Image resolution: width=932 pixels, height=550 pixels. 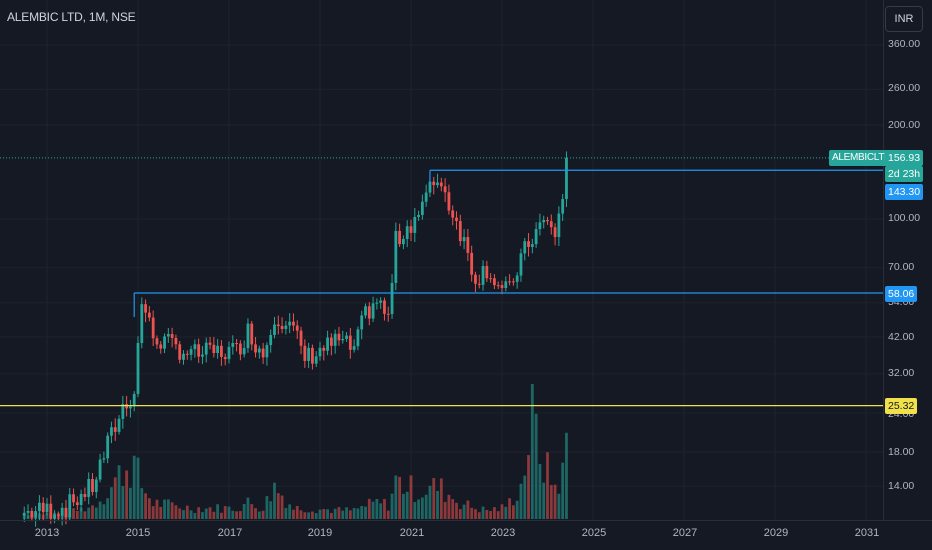 What do you see at coordinates (901, 267) in the screenshot?
I see `price-tick: 70.00` at bounding box center [901, 267].